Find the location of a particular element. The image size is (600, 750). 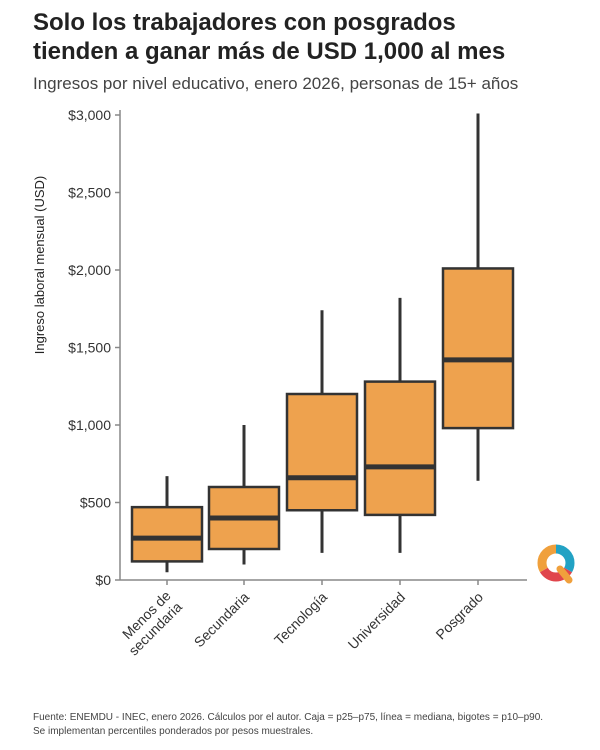

chart-title-line-2: tienden a ganar más de USD 1,000 al mes is located at coordinates (269, 51).